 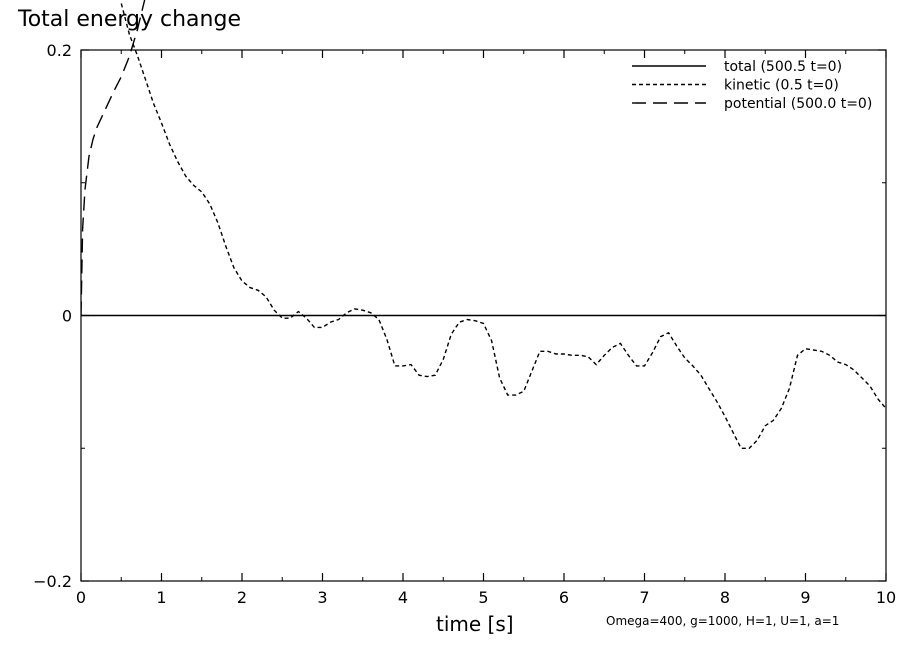 What do you see at coordinates (805, 597) in the screenshot?
I see `x-tick-label: 9` at bounding box center [805, 597].